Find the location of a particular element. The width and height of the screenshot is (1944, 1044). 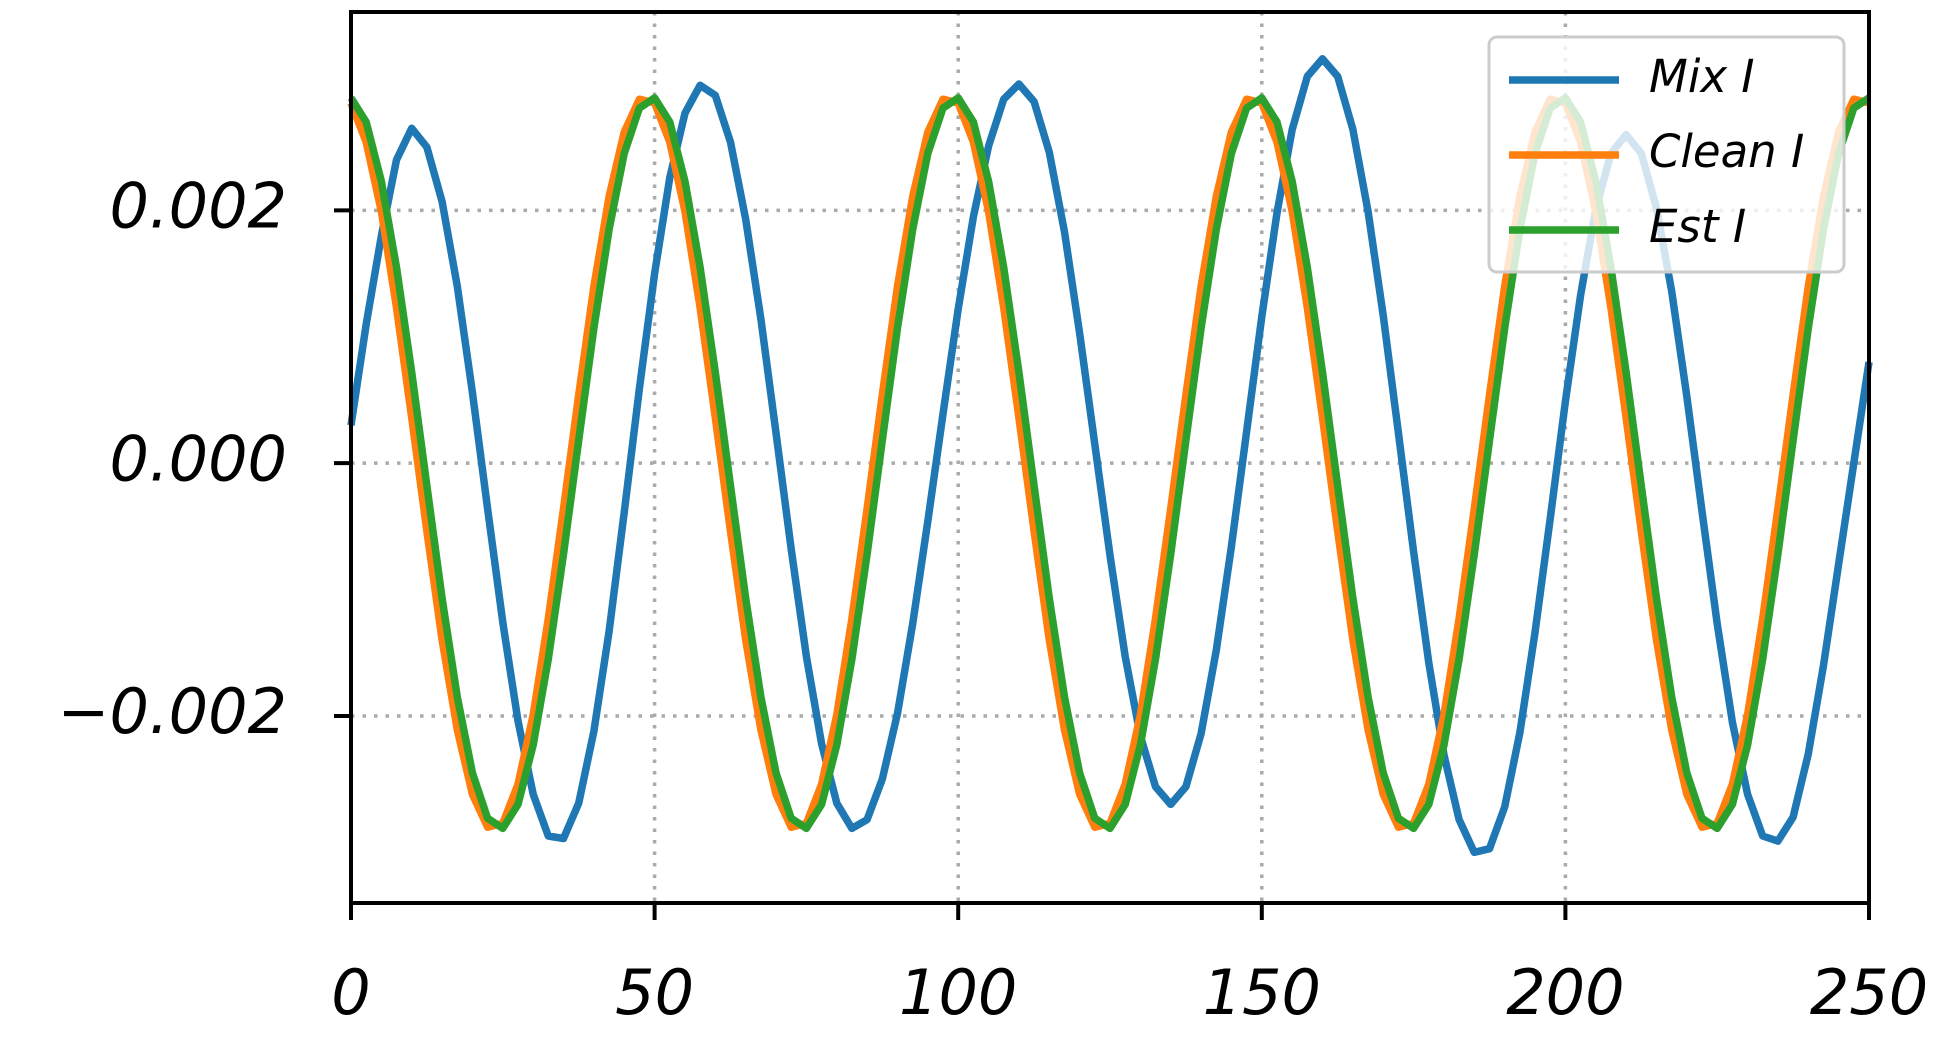

x-tick-label: 100 is located at coordinates (958, 992).